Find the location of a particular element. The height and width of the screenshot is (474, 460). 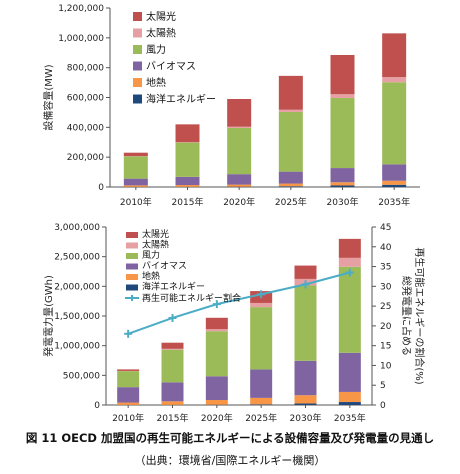

y-tick-label: 2,500,000 is located at coordinates (77, 258).